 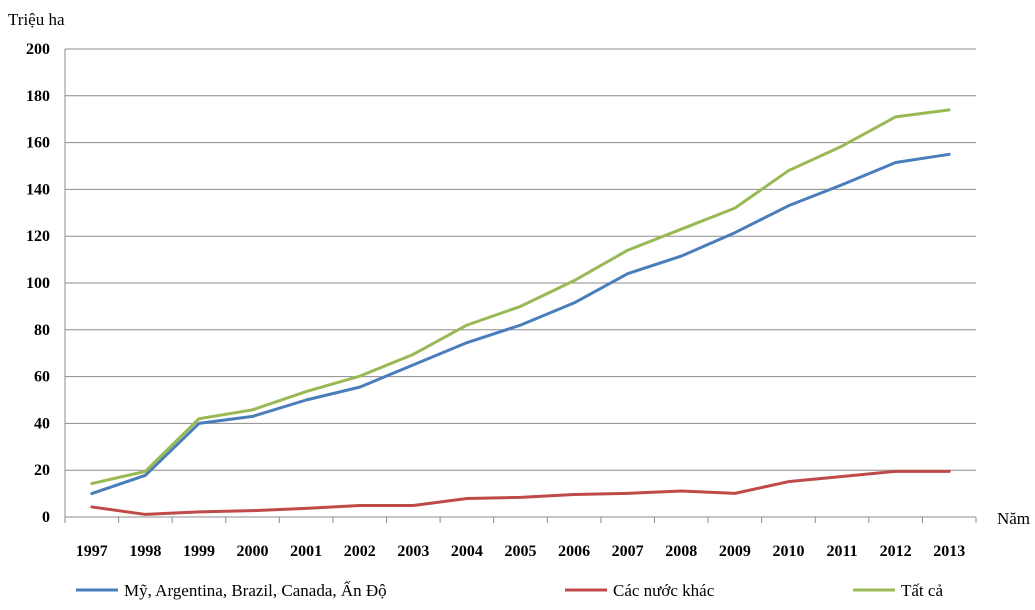 I want to click on x-tick-label: 2010, so click(x=788, y=551).